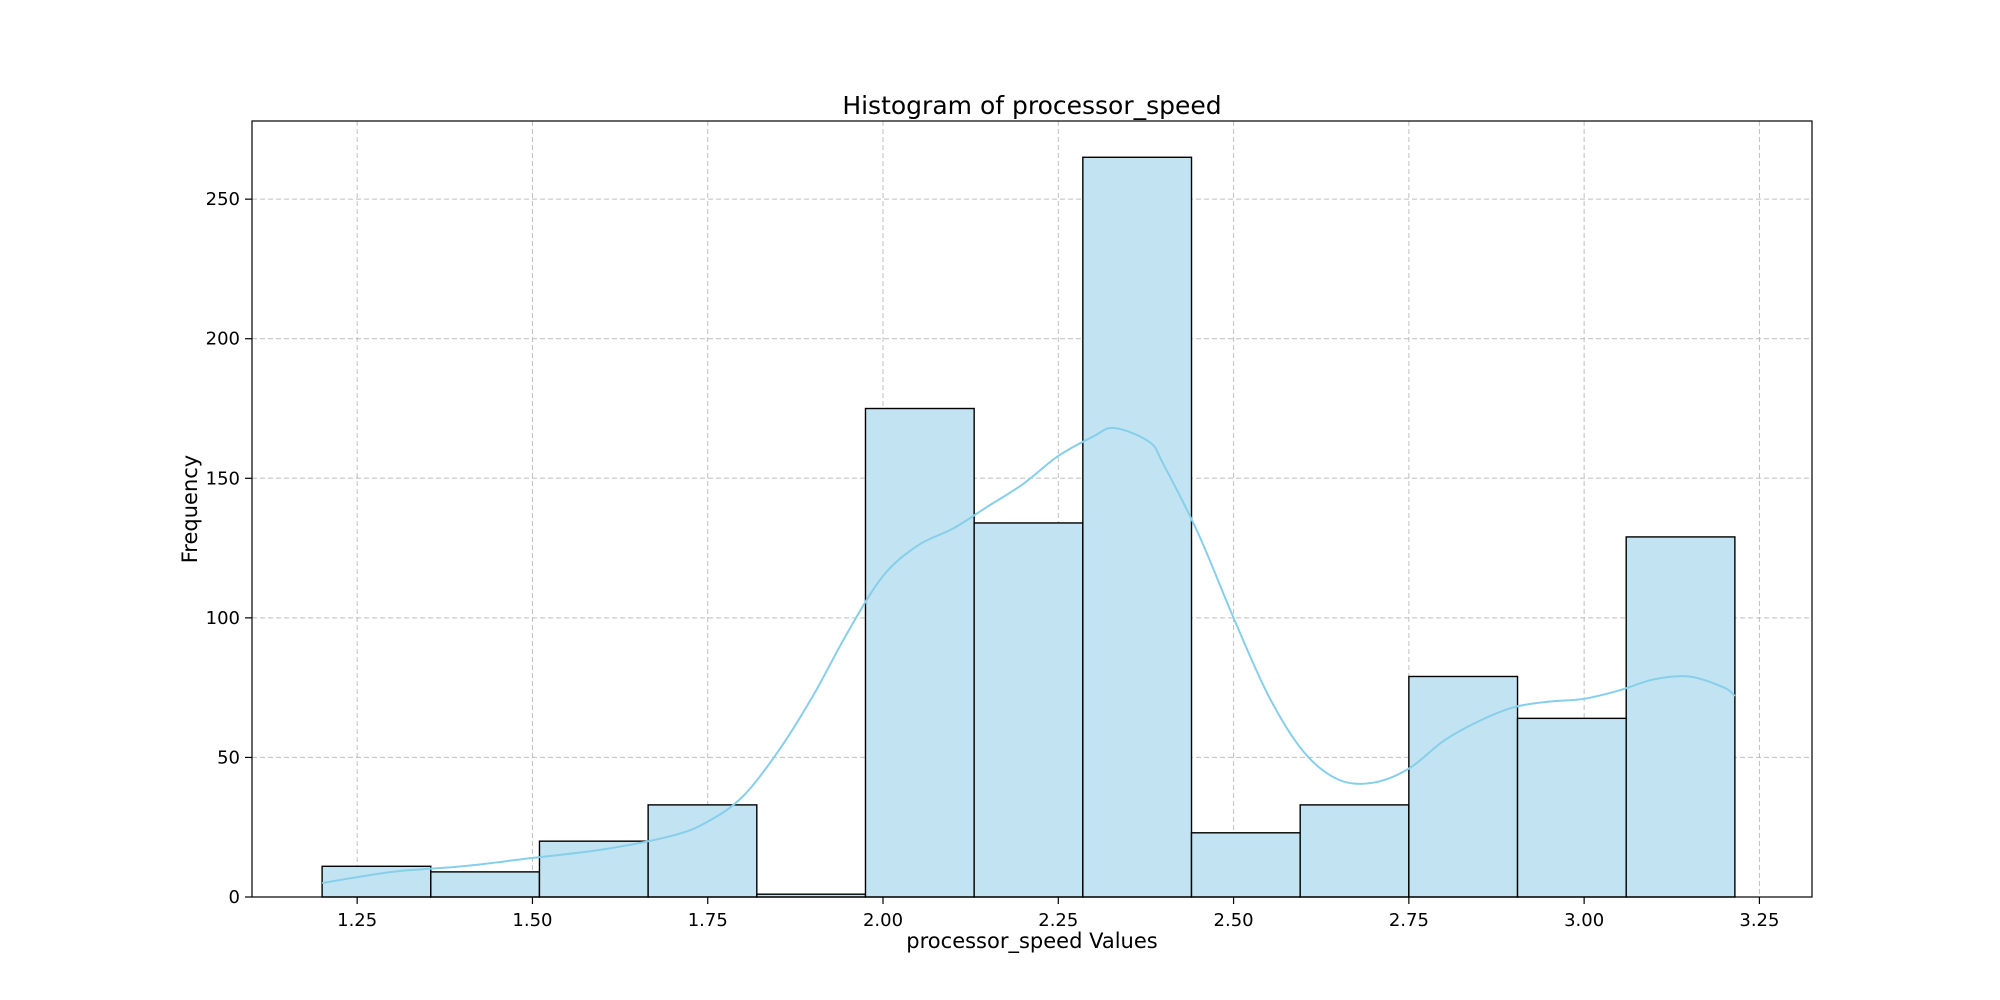 The width and height of the screenshot is (2000, 1000). Describe the element at coordinates (223, 478) in the screenshot. I see `y-tick-label: 150` at that location.